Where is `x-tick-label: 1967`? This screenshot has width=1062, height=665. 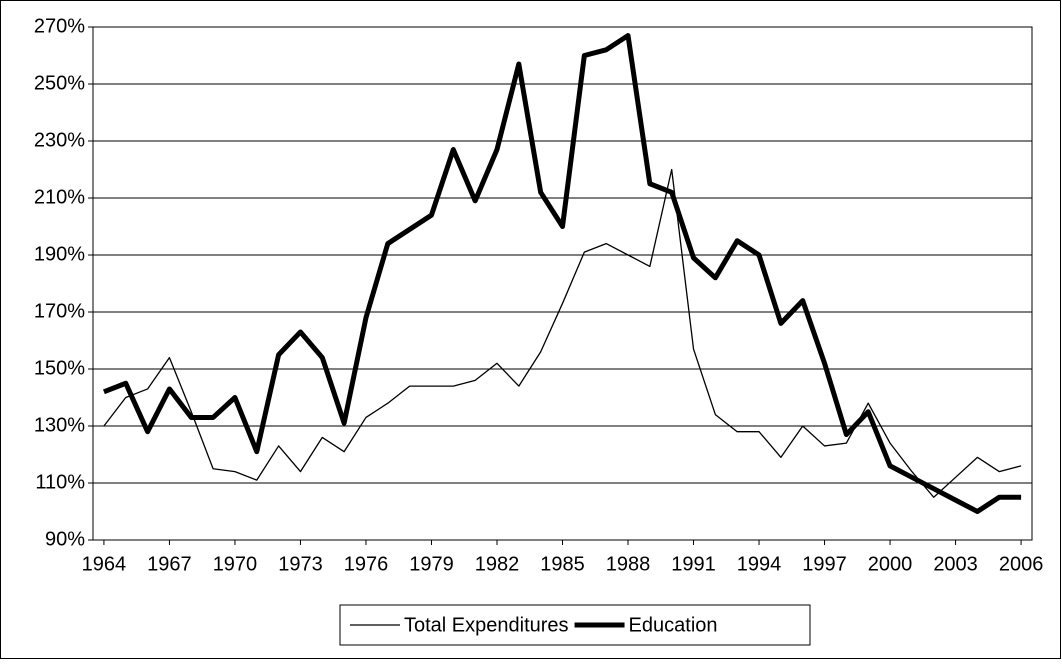
x-tick-label: 1967 is located at coordinates (169, 564).